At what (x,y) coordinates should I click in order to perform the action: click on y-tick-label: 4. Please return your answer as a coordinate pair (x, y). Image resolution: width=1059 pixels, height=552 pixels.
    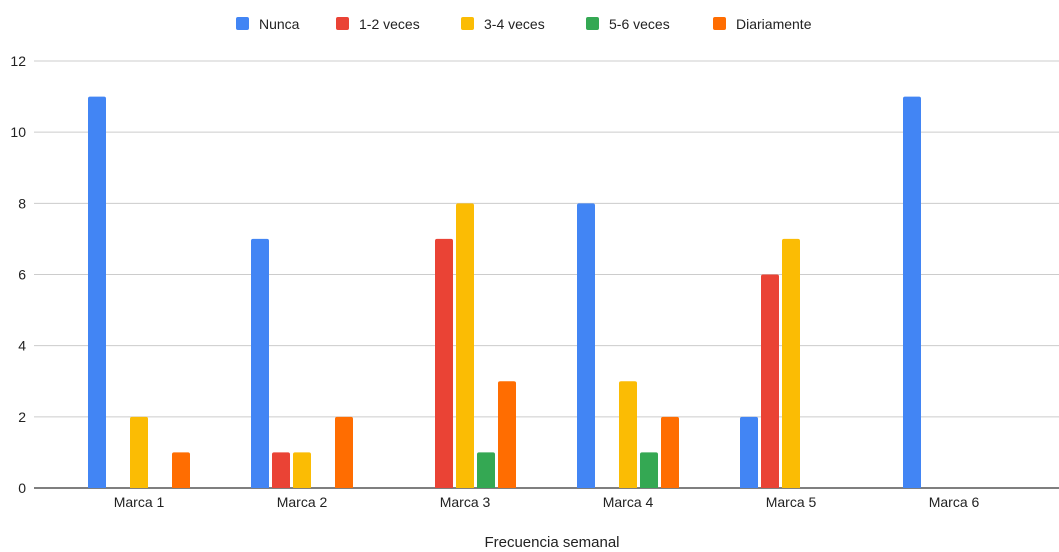
    Looking at the image, I should click on (22, 346).